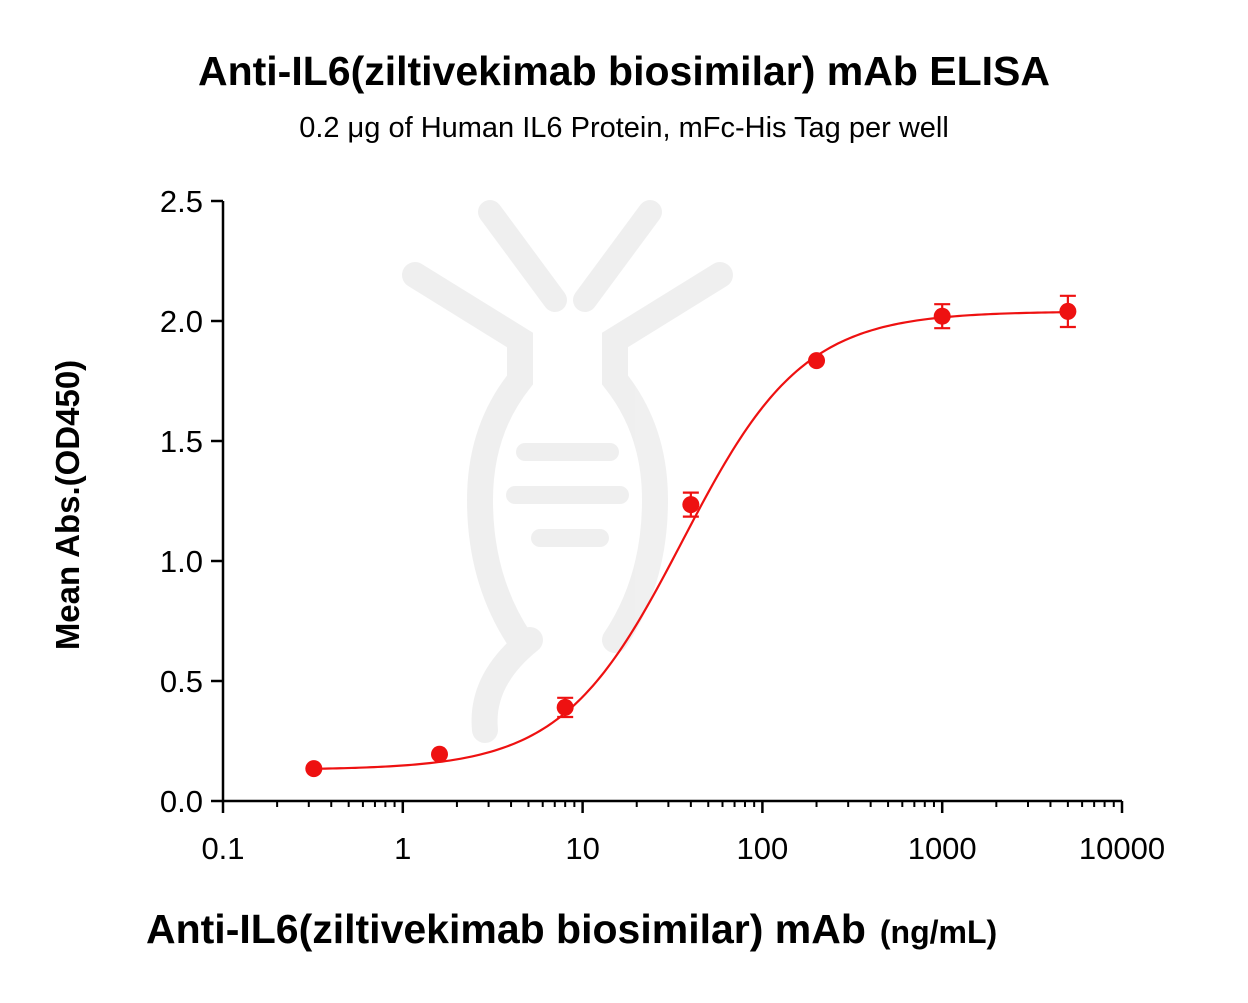  I want to click on y-tick-label: 0.0, so click(181, 801).